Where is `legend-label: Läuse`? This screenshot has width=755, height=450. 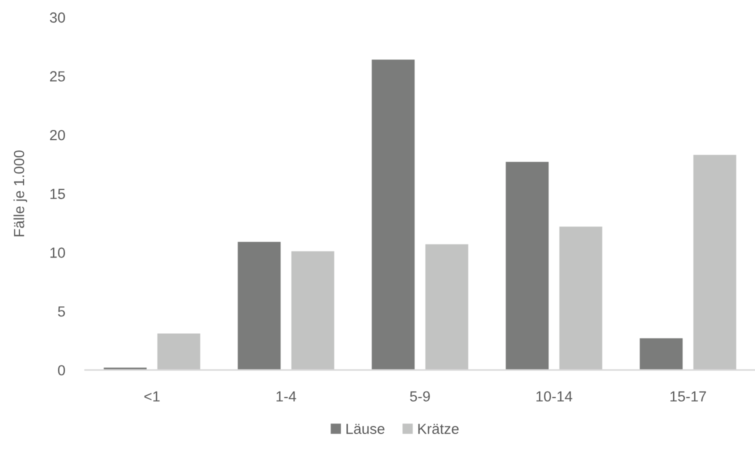
legend-label: Läuse is located at coordinates (365, 429).